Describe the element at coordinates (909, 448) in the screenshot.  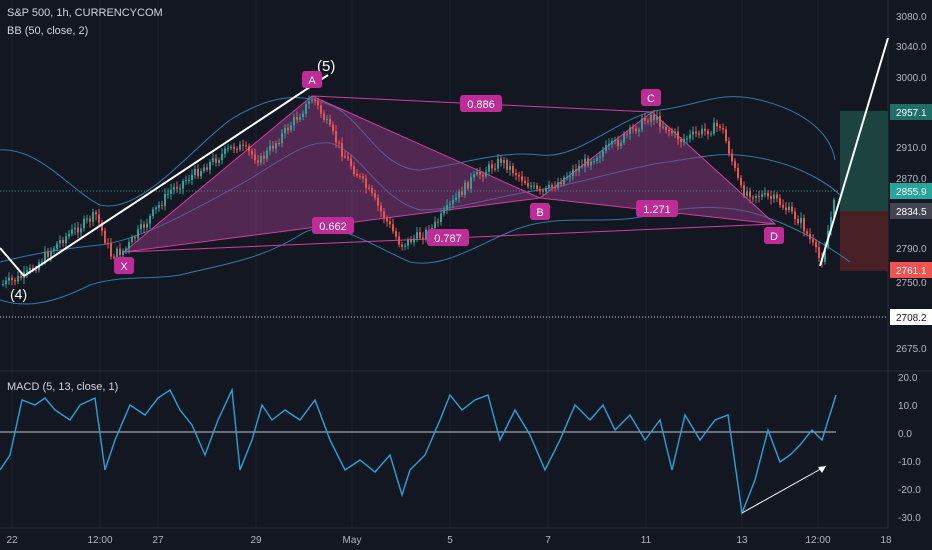
I see `macd-axis: 20.0 10.0 0.0 -10.0 -20.0 -30.0` at that location.